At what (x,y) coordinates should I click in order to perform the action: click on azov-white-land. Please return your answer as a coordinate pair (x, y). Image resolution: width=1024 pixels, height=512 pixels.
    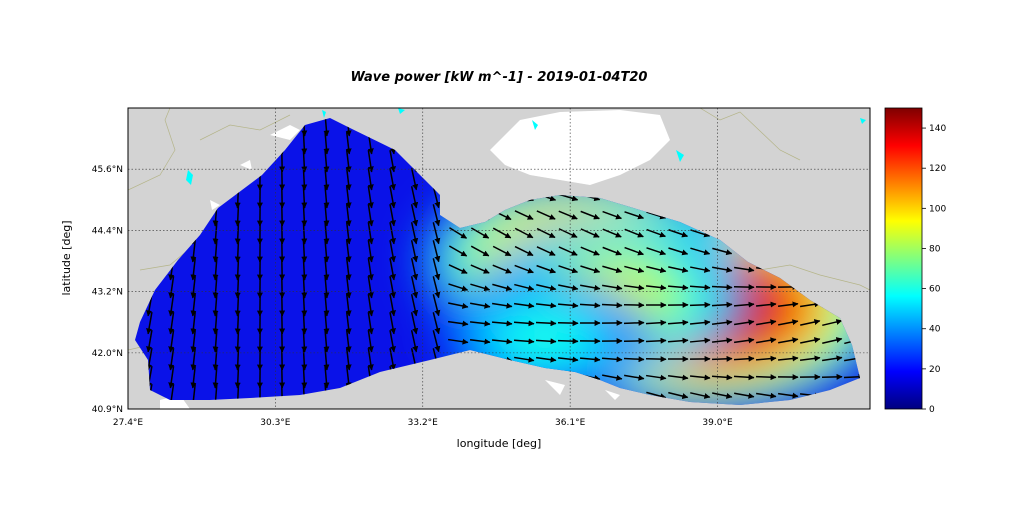
    Looking at the image, I should click on (255, 167).